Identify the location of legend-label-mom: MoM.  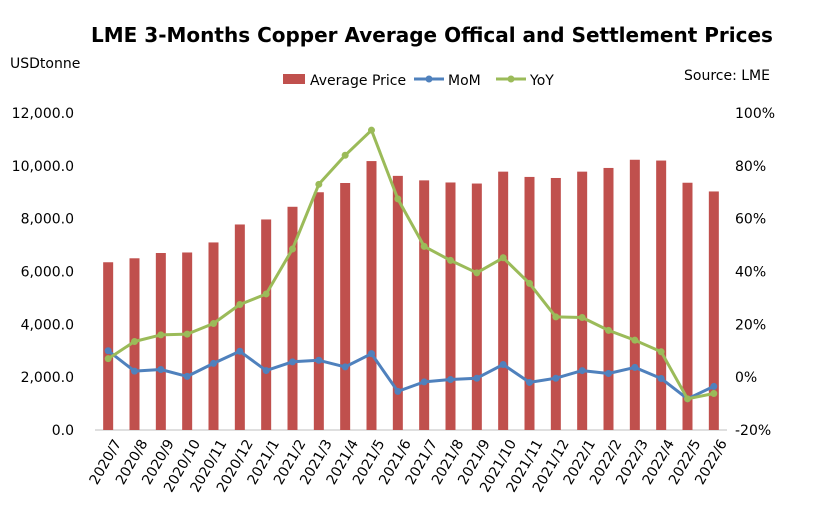
(464, 81).